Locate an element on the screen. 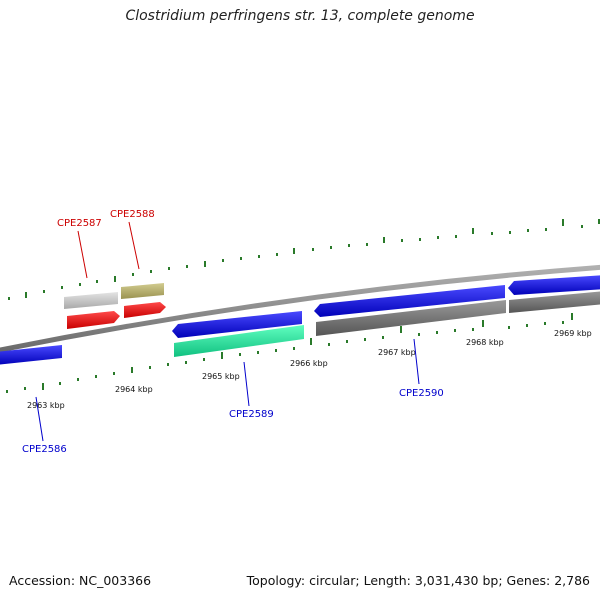  leader-cpe2586 is located at coordinates (39, 419).